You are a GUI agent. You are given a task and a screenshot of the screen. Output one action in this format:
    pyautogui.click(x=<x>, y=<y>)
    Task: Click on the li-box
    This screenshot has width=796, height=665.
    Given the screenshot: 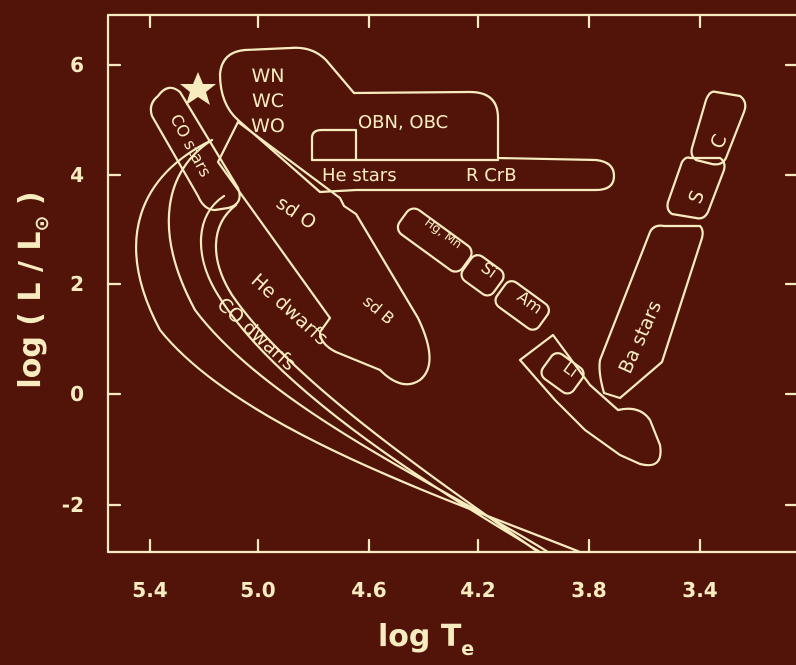 What is the action you would take?
    pyautogui.click(x=562, y=373)
    